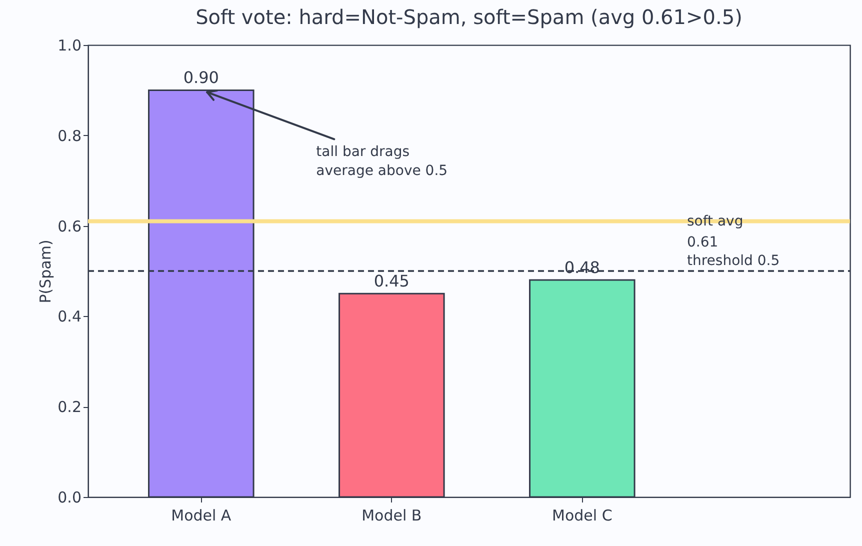  Describe the element at coordinates (70, 45) in the screenshot. I see `y-tick-label: 1.0` at that location.